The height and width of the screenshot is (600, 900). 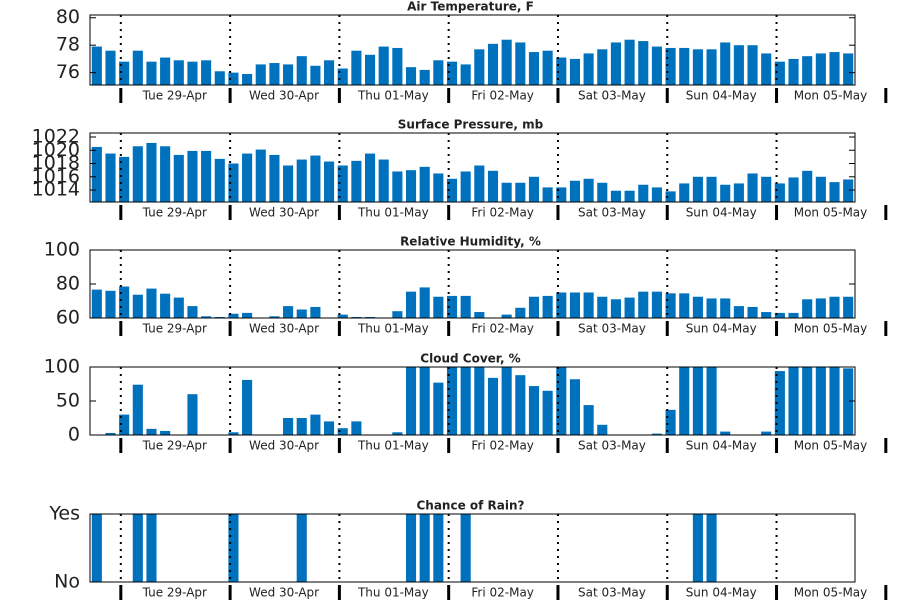 I want to click on y-tick-label: 80, so click(x=68, y=17).